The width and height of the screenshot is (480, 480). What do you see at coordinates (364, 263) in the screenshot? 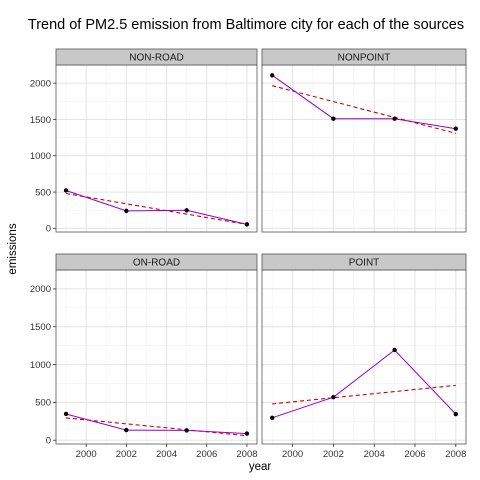
I see `facet-strip-label: POINT` at bounding box center [364, 263].